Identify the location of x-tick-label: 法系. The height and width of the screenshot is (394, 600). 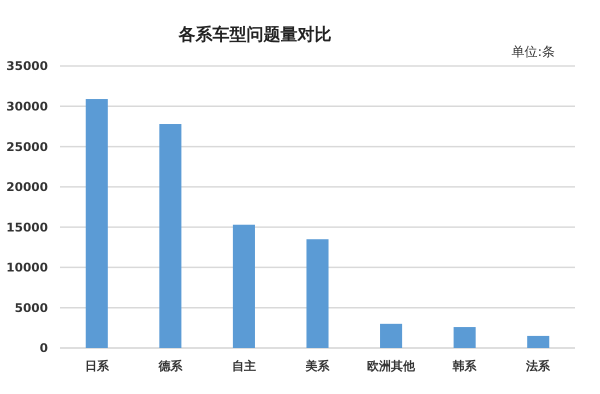
(538, 366).